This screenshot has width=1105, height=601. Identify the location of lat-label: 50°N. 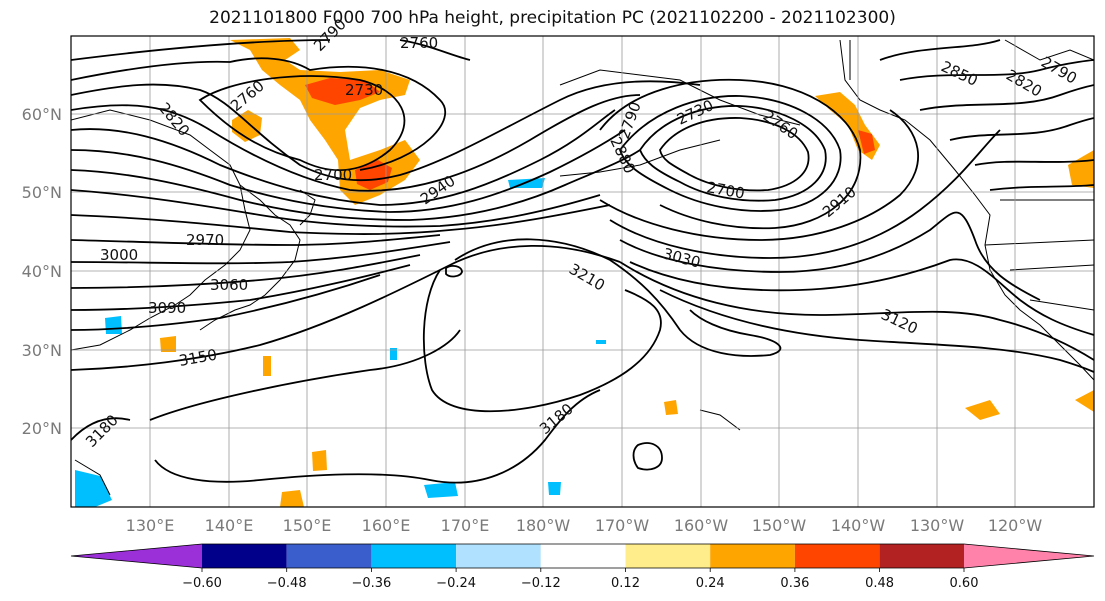
(42, 192).